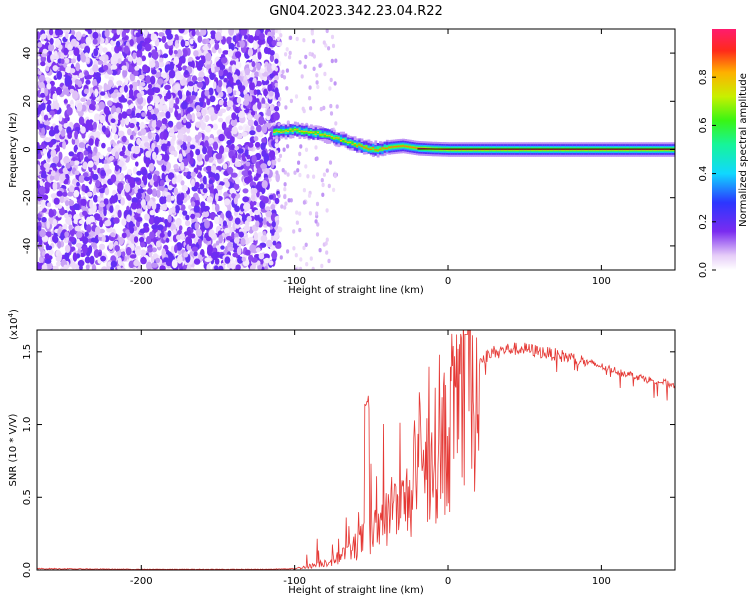  Describe the element at coordinates (703, 174) in the screenshot. I see `colorbar-tick-label: 0.4` at that location.